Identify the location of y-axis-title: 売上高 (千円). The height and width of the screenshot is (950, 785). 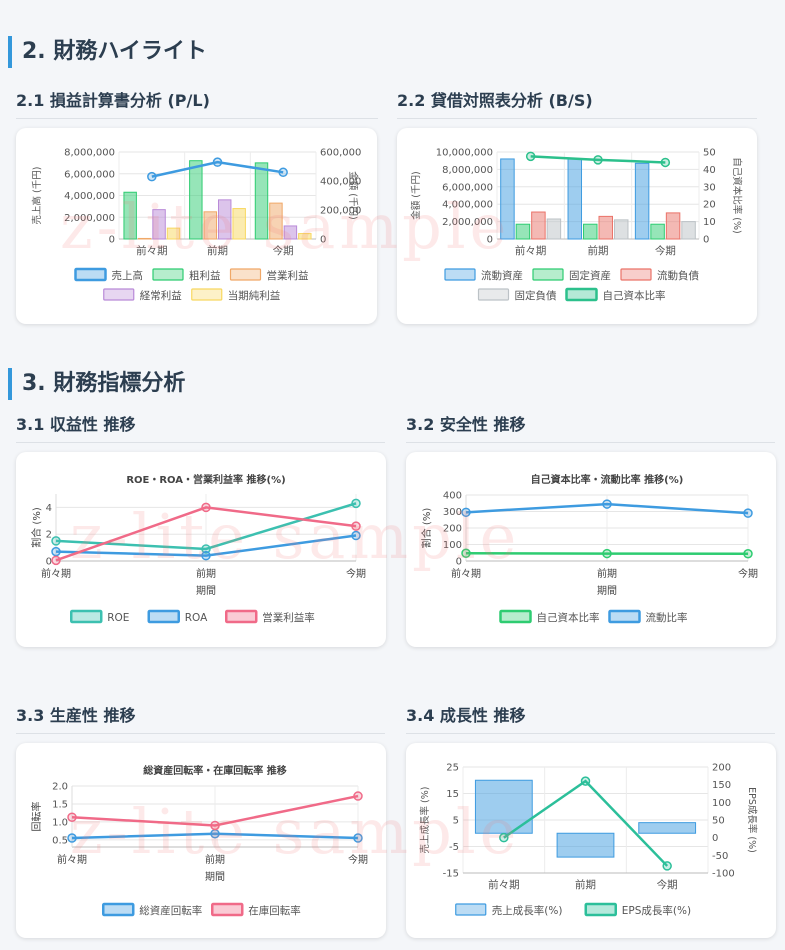
(37, 196).